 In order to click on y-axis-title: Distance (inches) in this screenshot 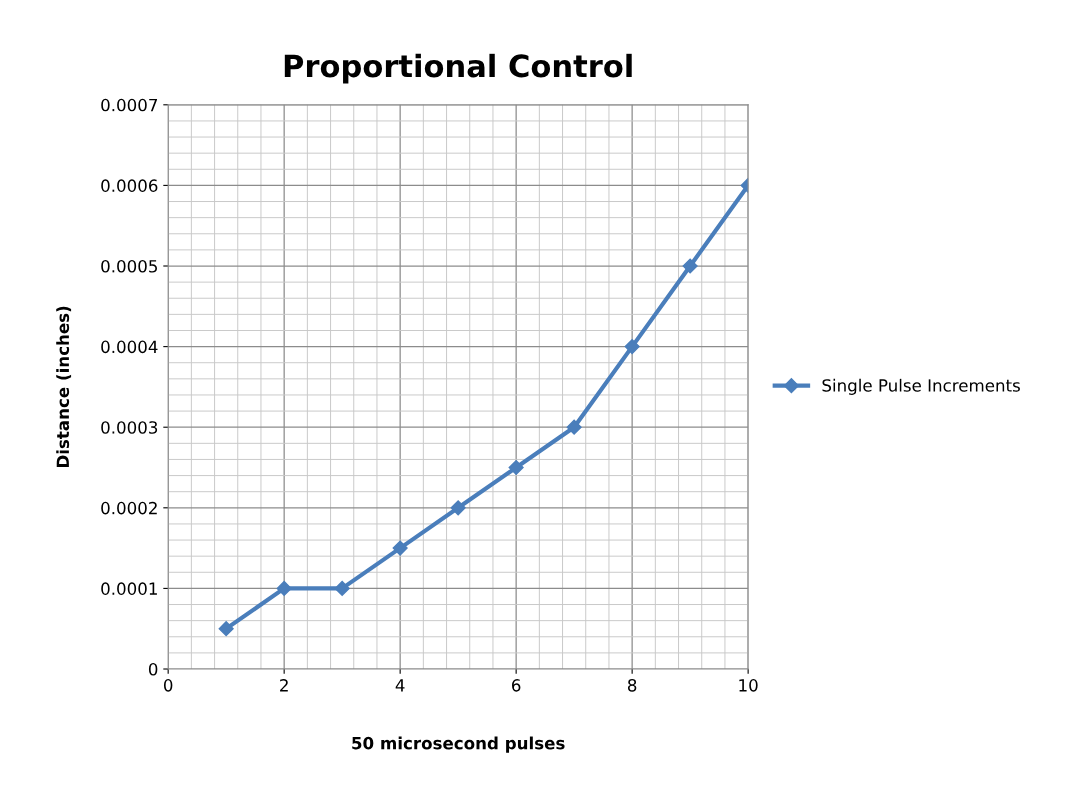, I will do `click(64, 387)`.